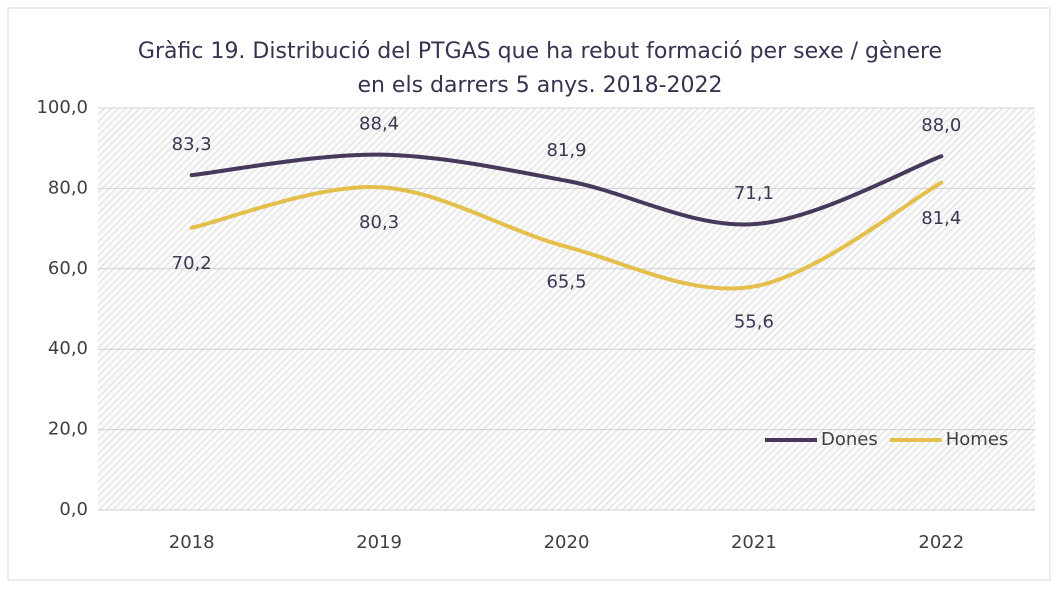 The height and width of the screenshot is (590, 1058). Describe the element at coordinates (68, 268) in the screenshot. I see `y-tick-label: 60,0` at that location.